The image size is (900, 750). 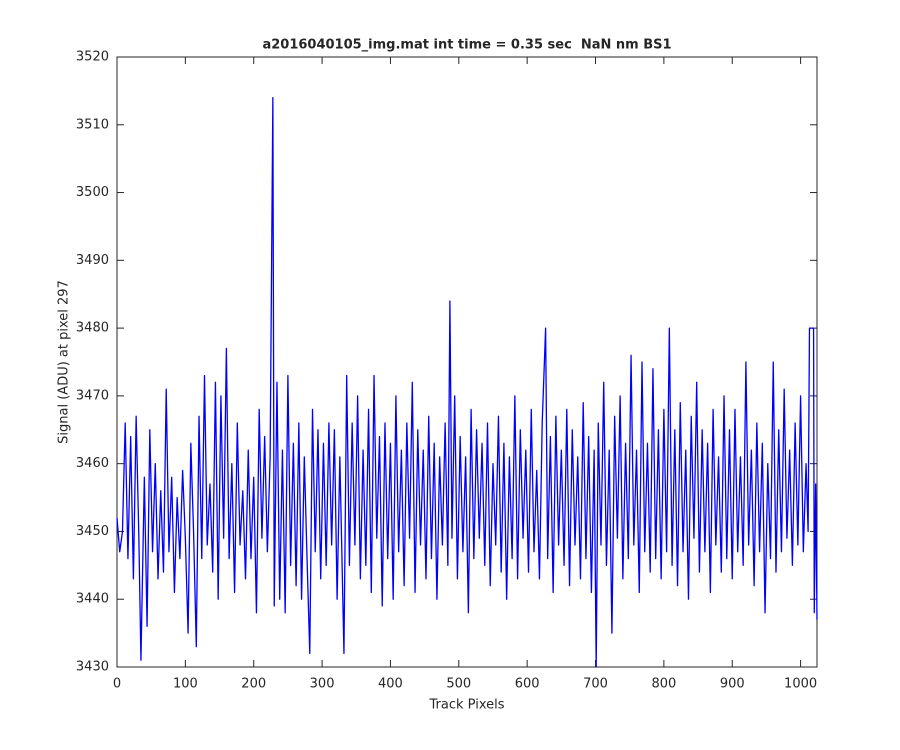 What do you see at coordinates (595, 684) in the screenshot?
I see `x-tick-label: 700` at bounding box center [595, 684].